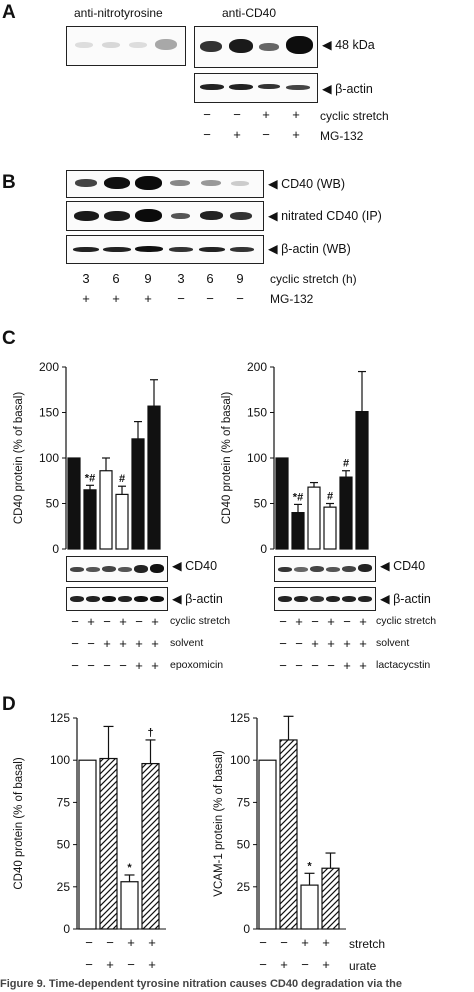 The image size is (474, 992). Describe the element at coordinates (200, 621) in the screenshot. I see `panel-c-left-row-label: cyclic stretch` at that location.